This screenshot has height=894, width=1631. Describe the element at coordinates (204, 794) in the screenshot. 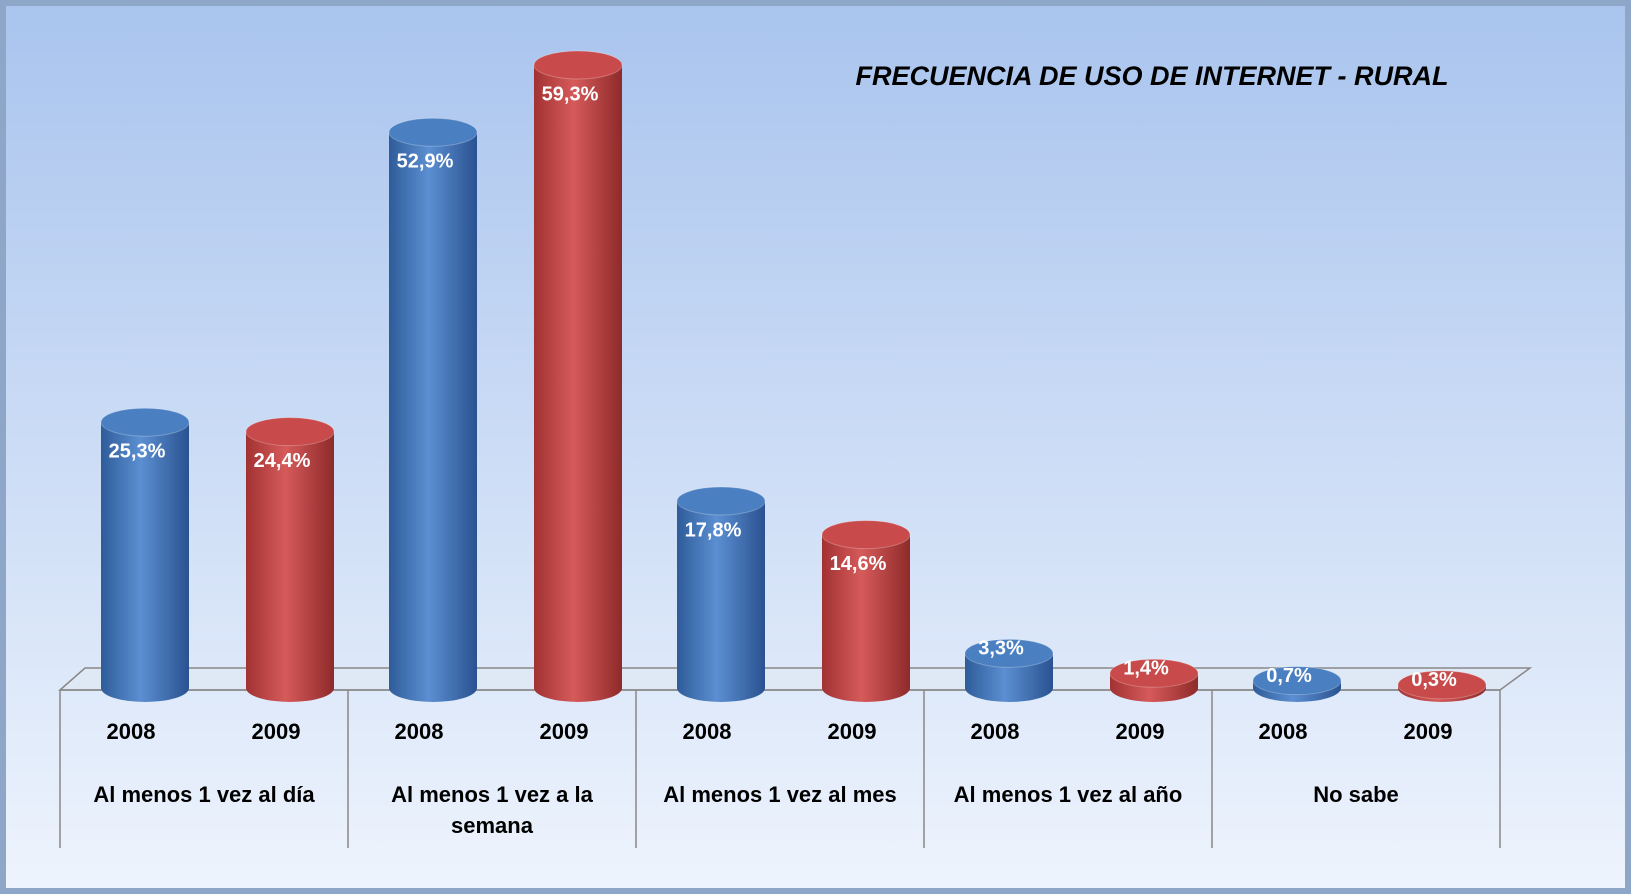

I see `category-label: Al menos 1 vez al día` at that location.